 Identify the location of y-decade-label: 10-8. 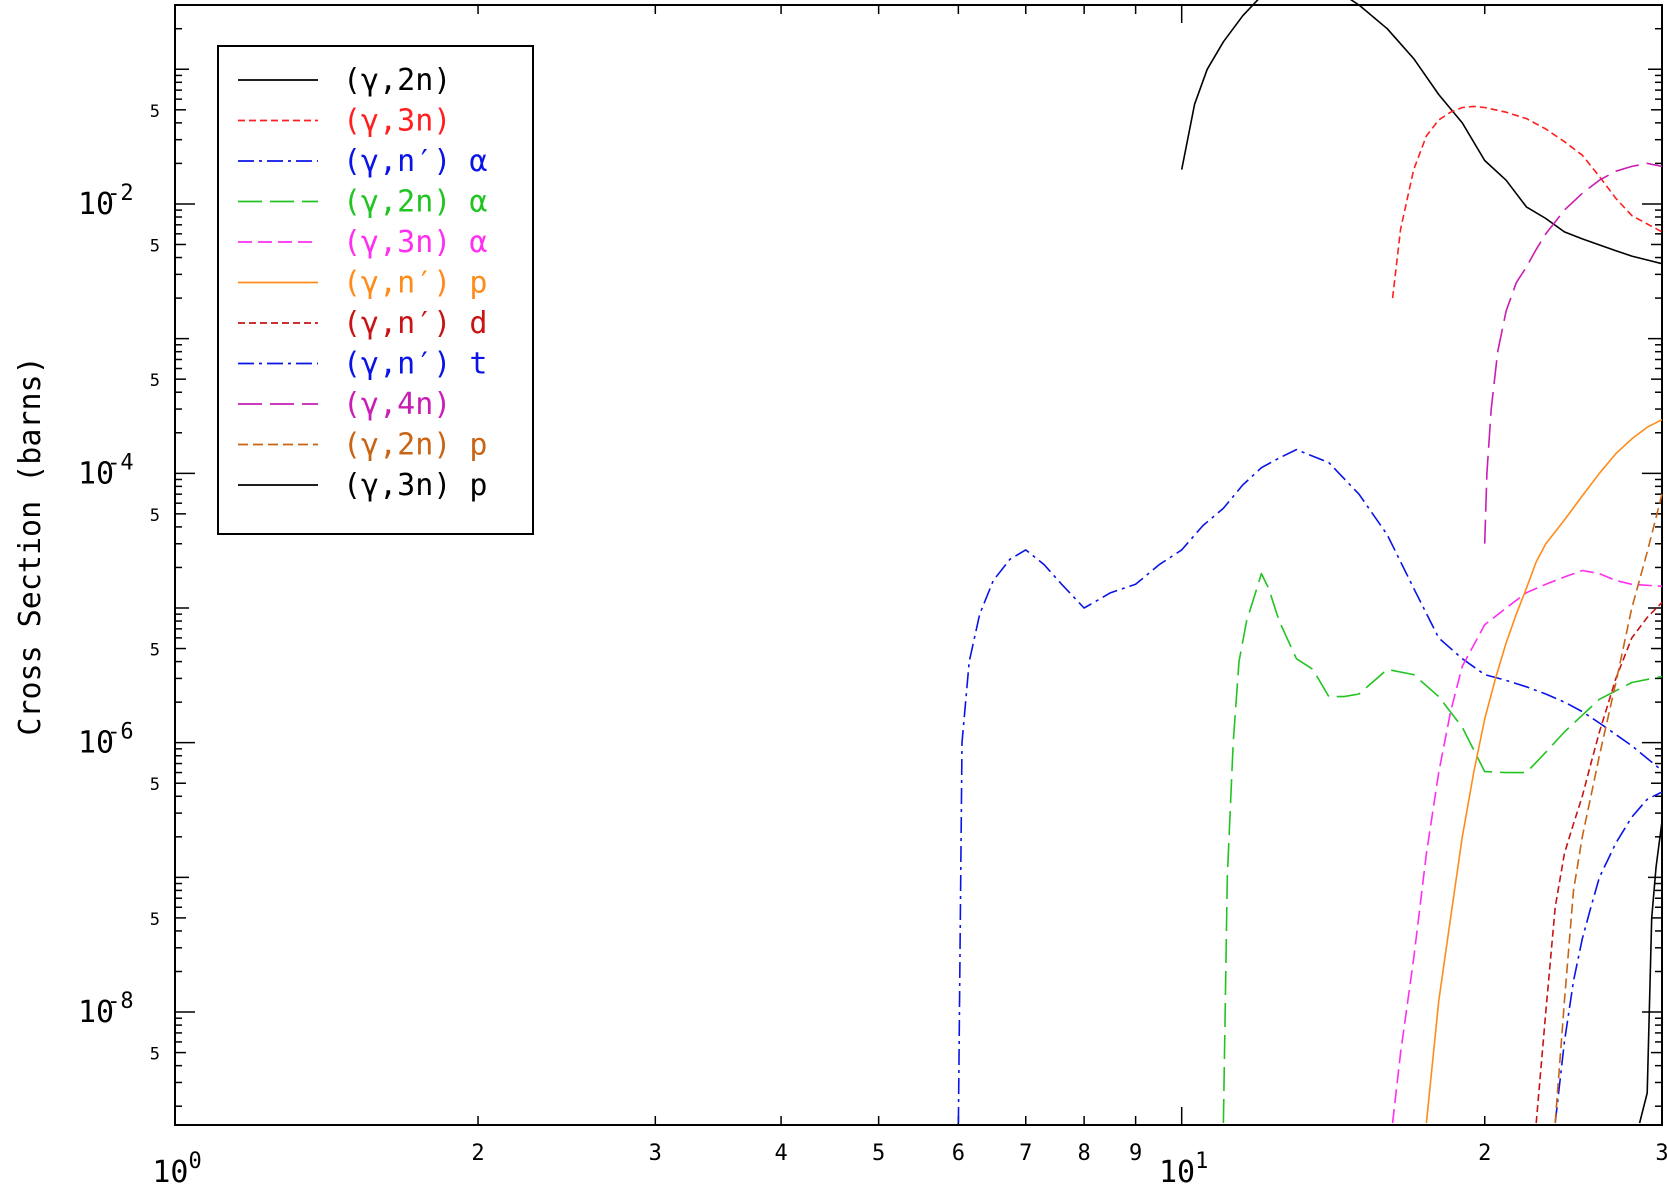
(106, 1009).